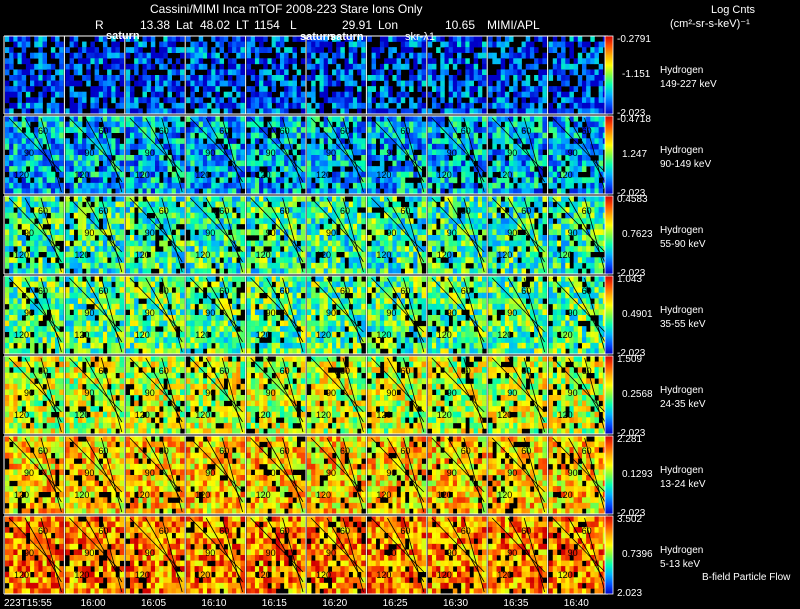 Image resolution: width=800 pixels, height=609 pixels. I want to click on colorbar-mid-label: 0.2568, so click(637, 394).